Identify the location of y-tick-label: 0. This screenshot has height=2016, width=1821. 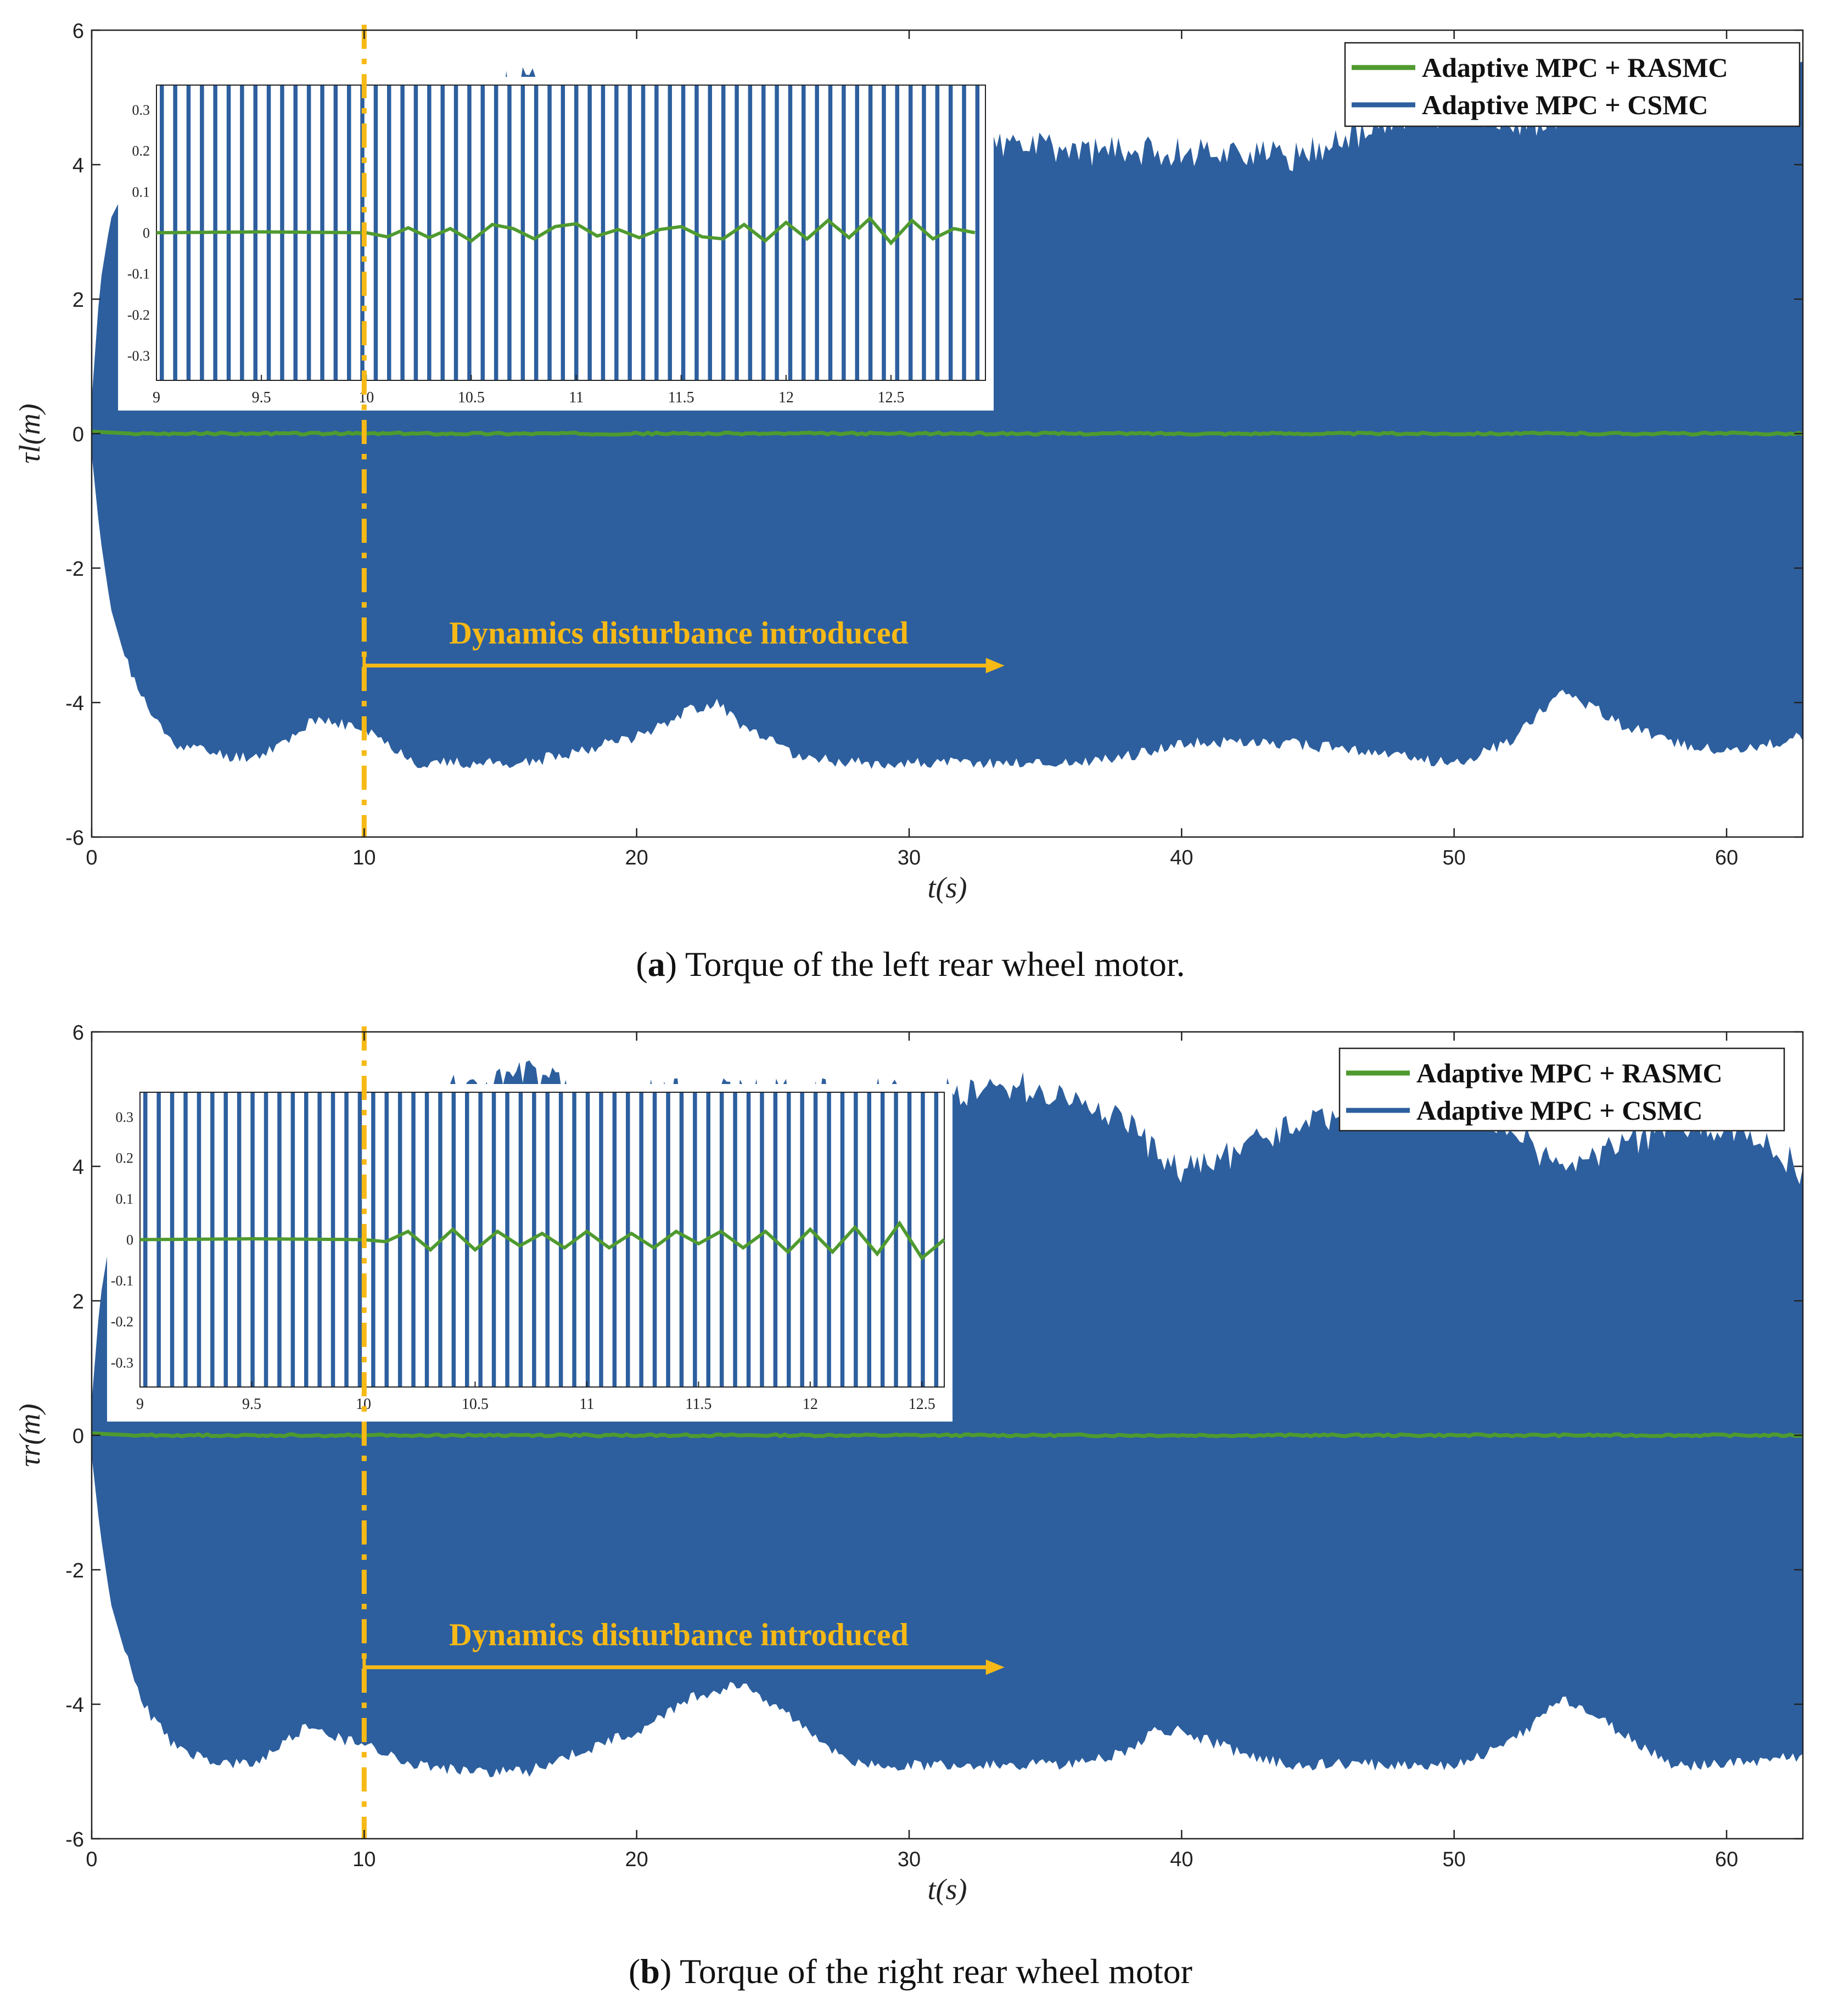
(78, 1436).